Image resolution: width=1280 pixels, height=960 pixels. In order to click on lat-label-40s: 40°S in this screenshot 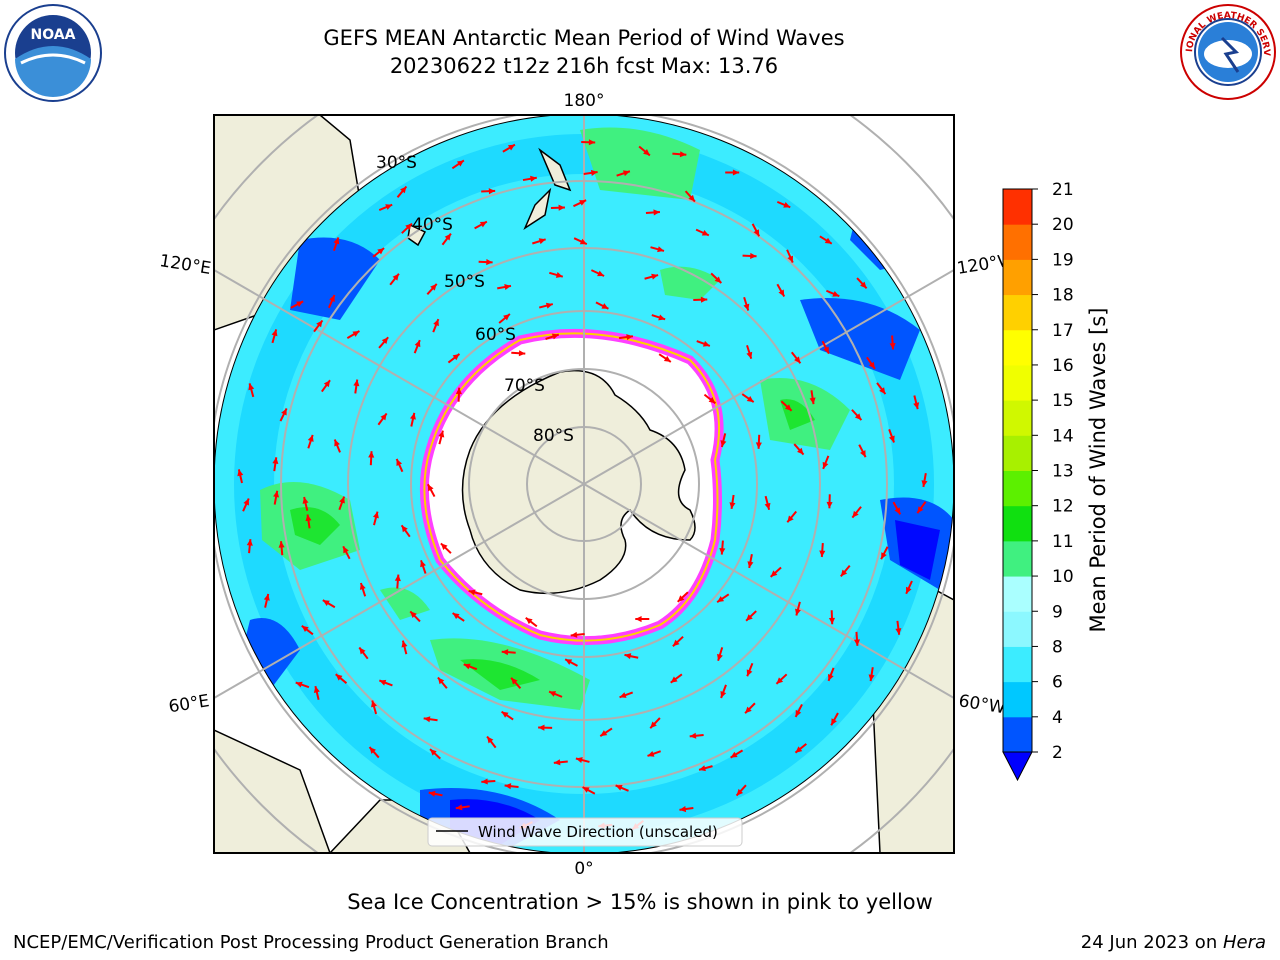, I will do `click(432, 225)`.